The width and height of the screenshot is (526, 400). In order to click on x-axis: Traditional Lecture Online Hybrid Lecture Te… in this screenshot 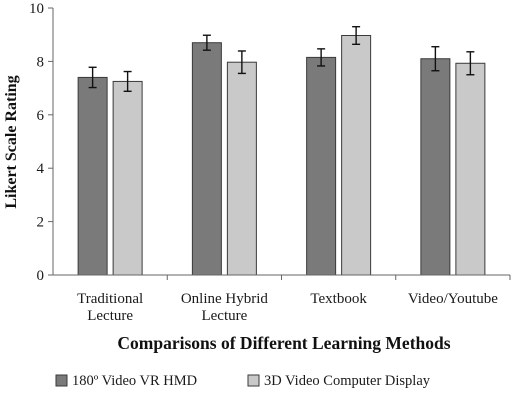, I will do `click(282, 299)`.